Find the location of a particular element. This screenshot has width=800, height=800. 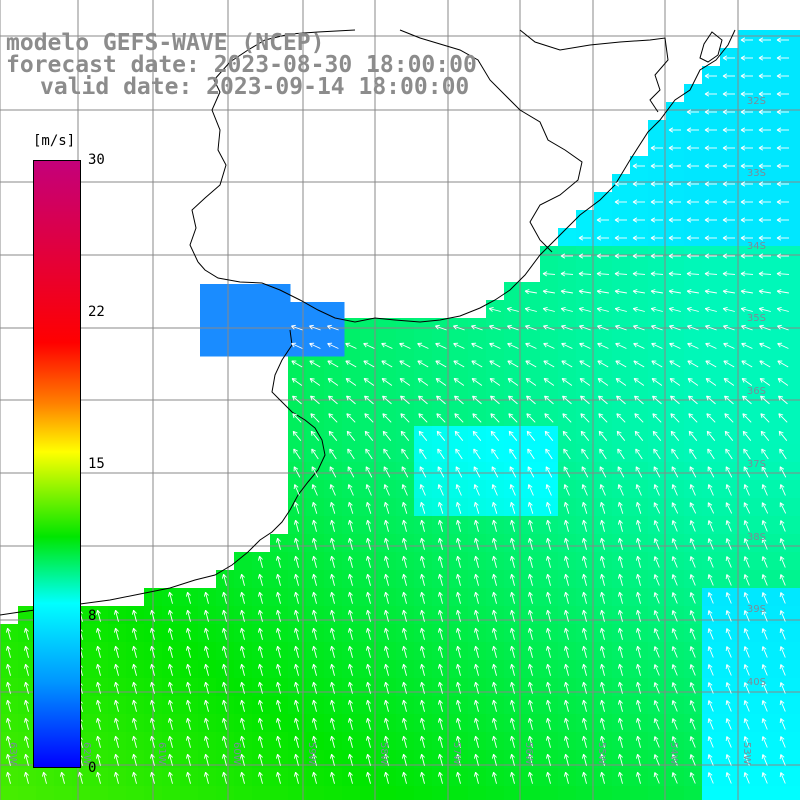

latitude-label: 32S is located at coordinates (756, 101).